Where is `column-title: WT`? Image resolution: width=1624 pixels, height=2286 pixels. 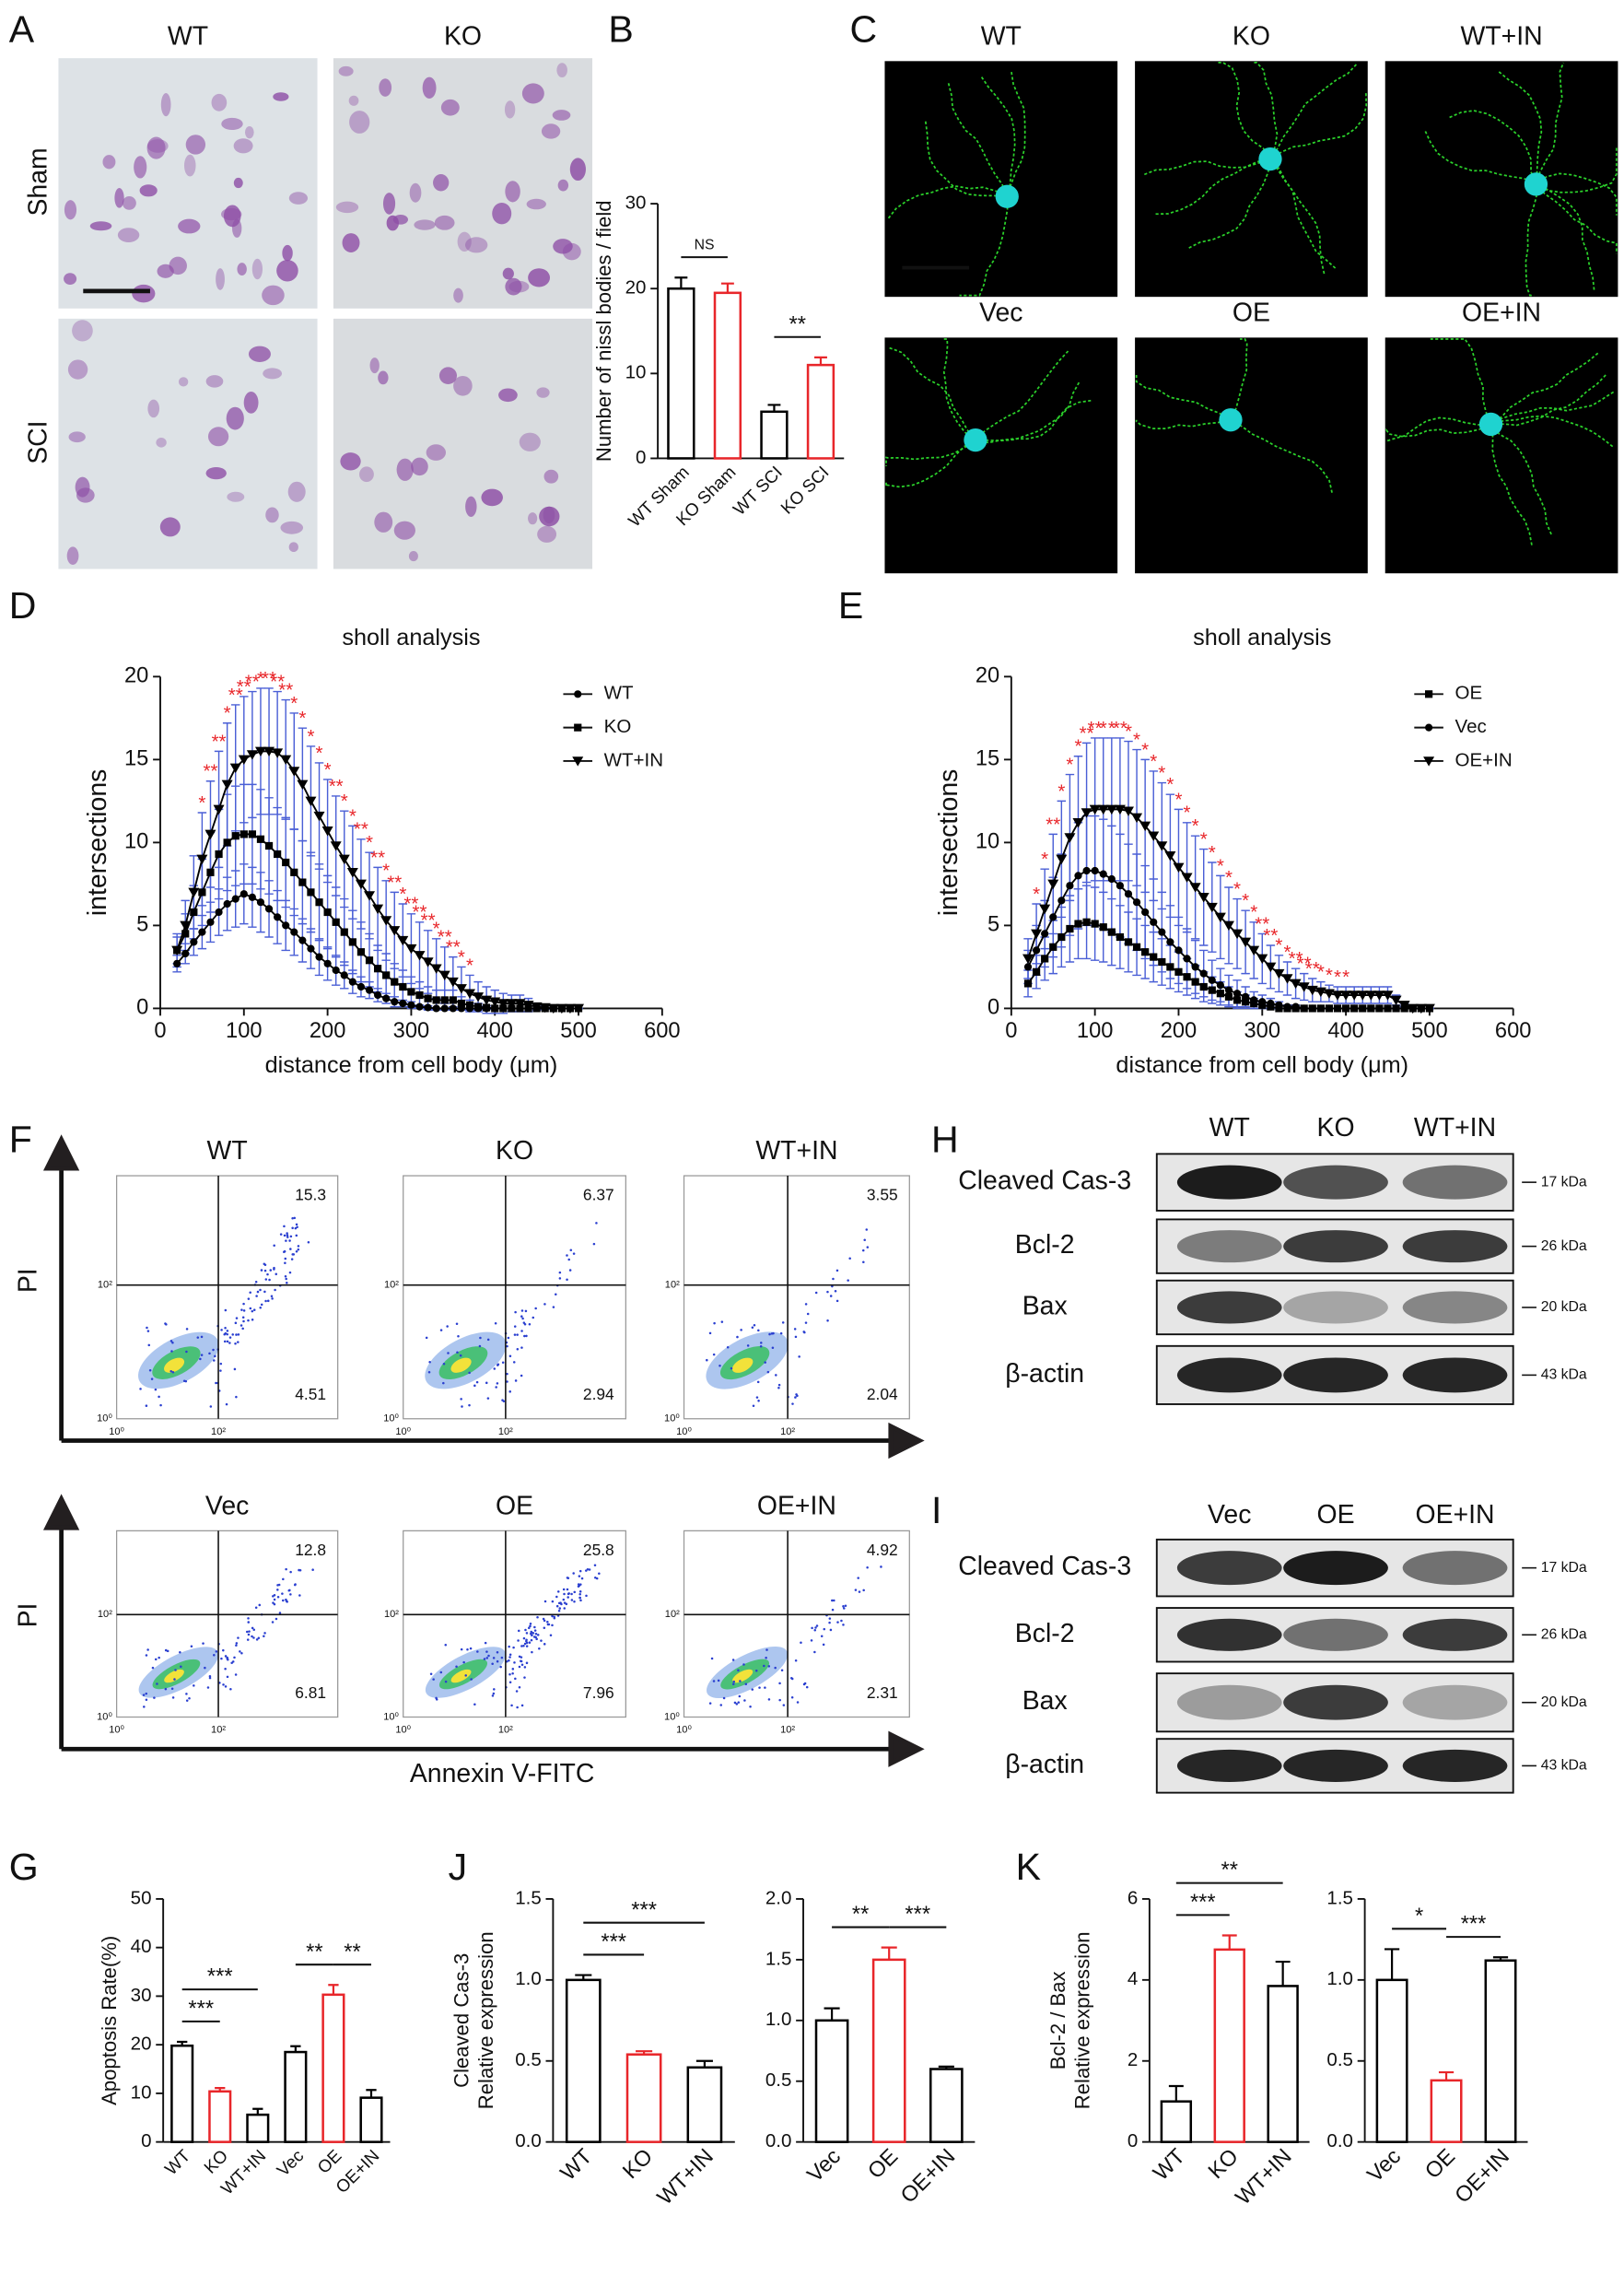 column-title: WT is located at coordinates (188, 37).